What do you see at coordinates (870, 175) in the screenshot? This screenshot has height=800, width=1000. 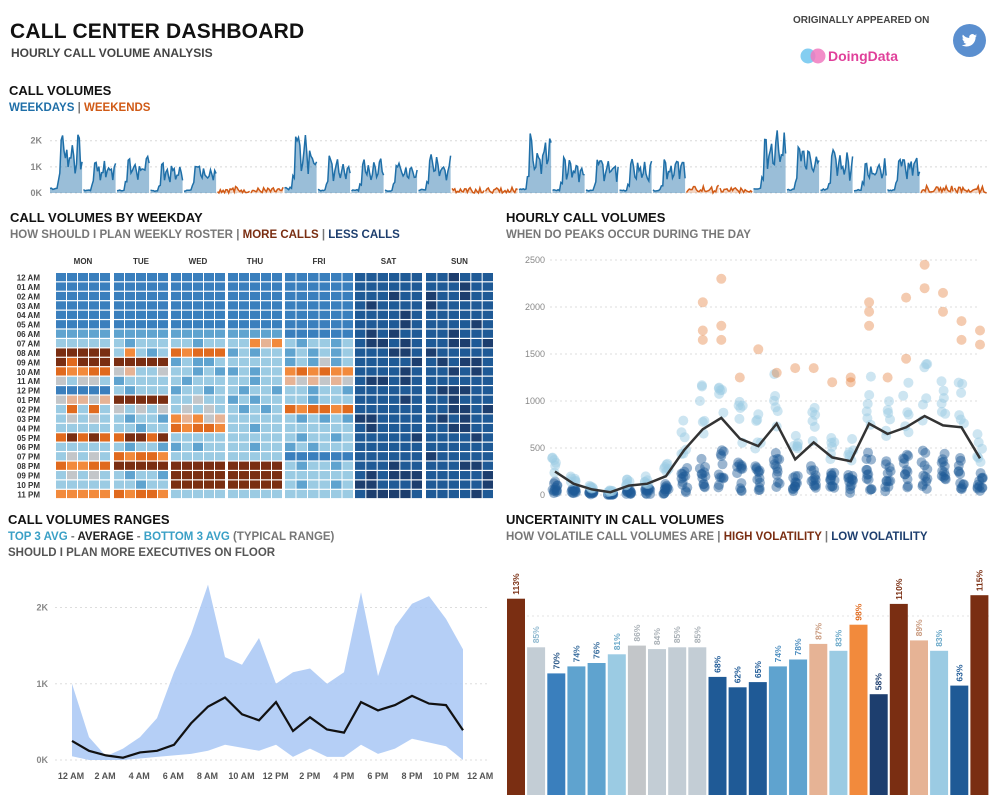 I see `timeline-day-line` at bounding box center [870, 175].